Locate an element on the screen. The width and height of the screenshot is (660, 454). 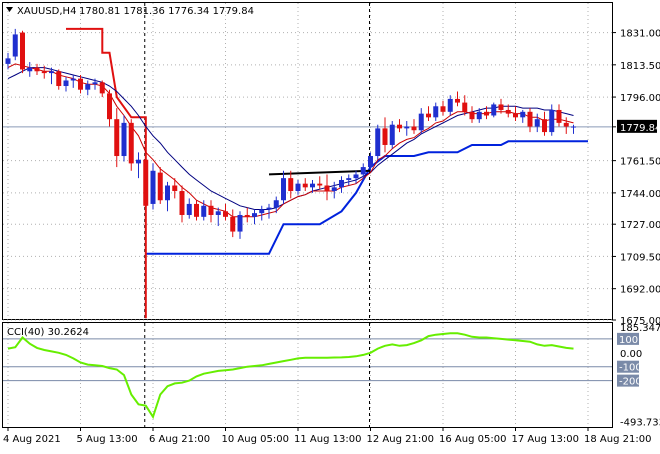
time-tick-label: 11 Aug 13:00 is located at coordinates (327, 439).